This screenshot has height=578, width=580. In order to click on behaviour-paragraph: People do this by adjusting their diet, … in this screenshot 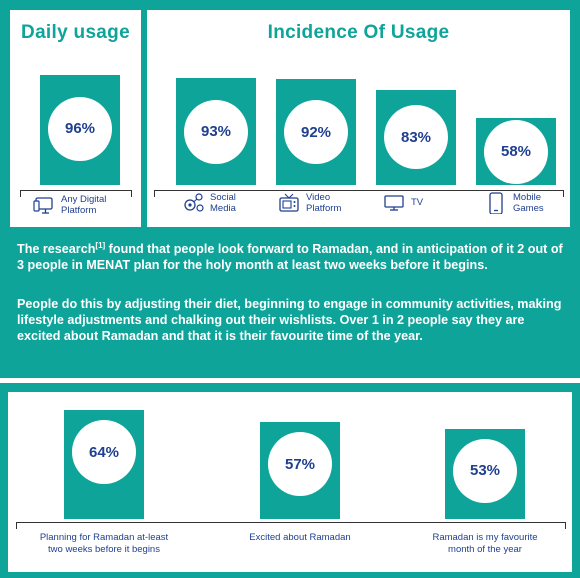, I will do `click(289, 320)`.